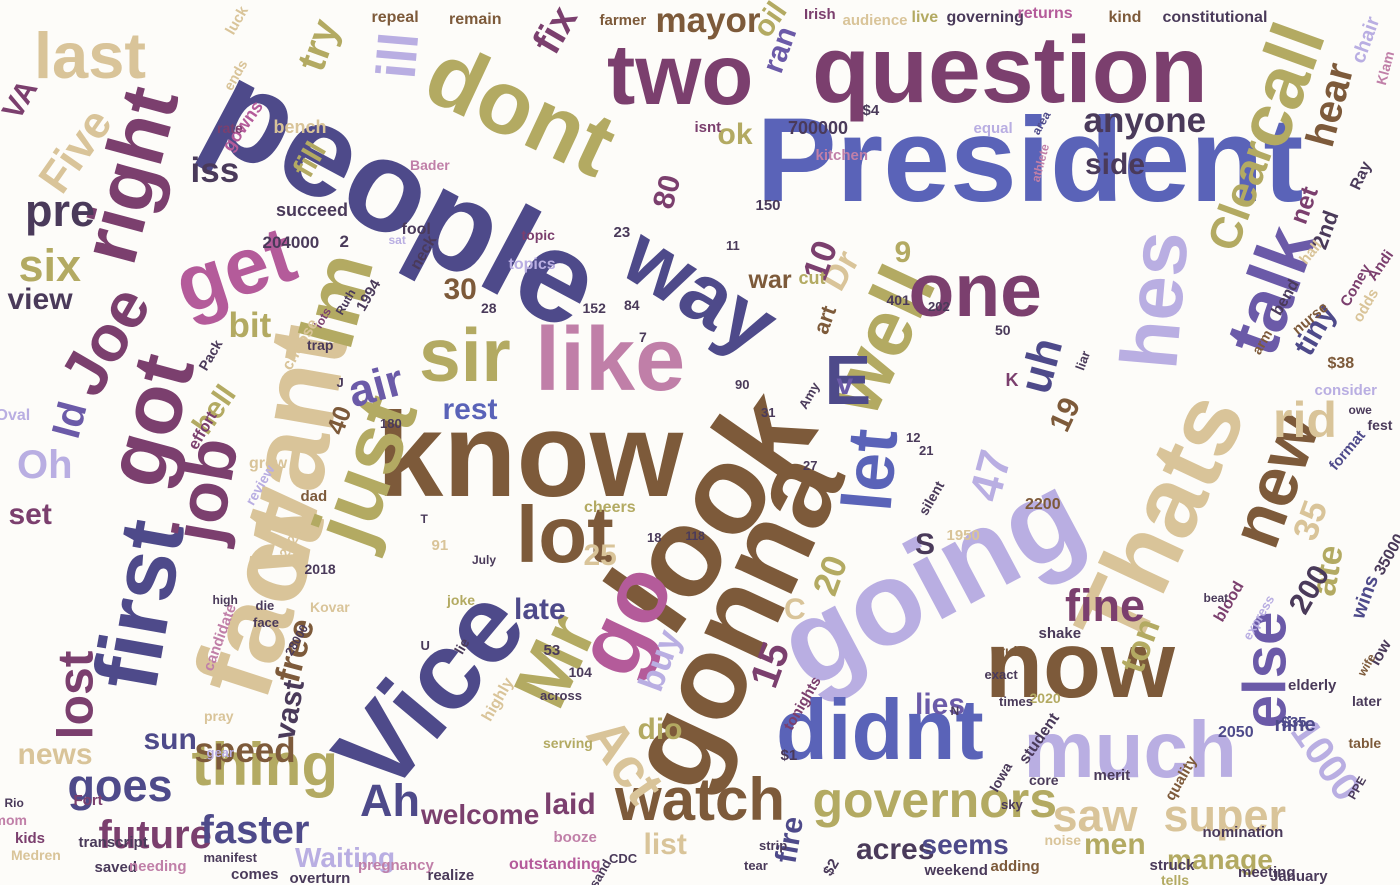 The width and height of the screenshot is (1400, 885). I want to click on word-700000: 700000, so click(818, 128).